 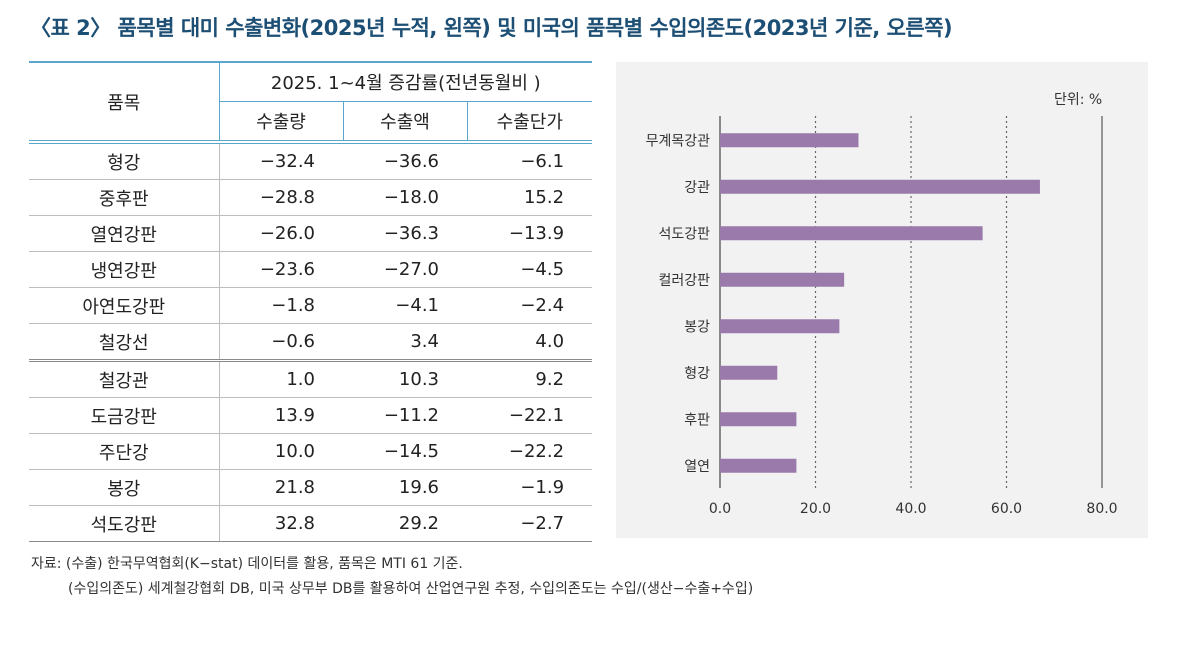 I want to click on row-volume: −28.8, so click(x=281, y=197).